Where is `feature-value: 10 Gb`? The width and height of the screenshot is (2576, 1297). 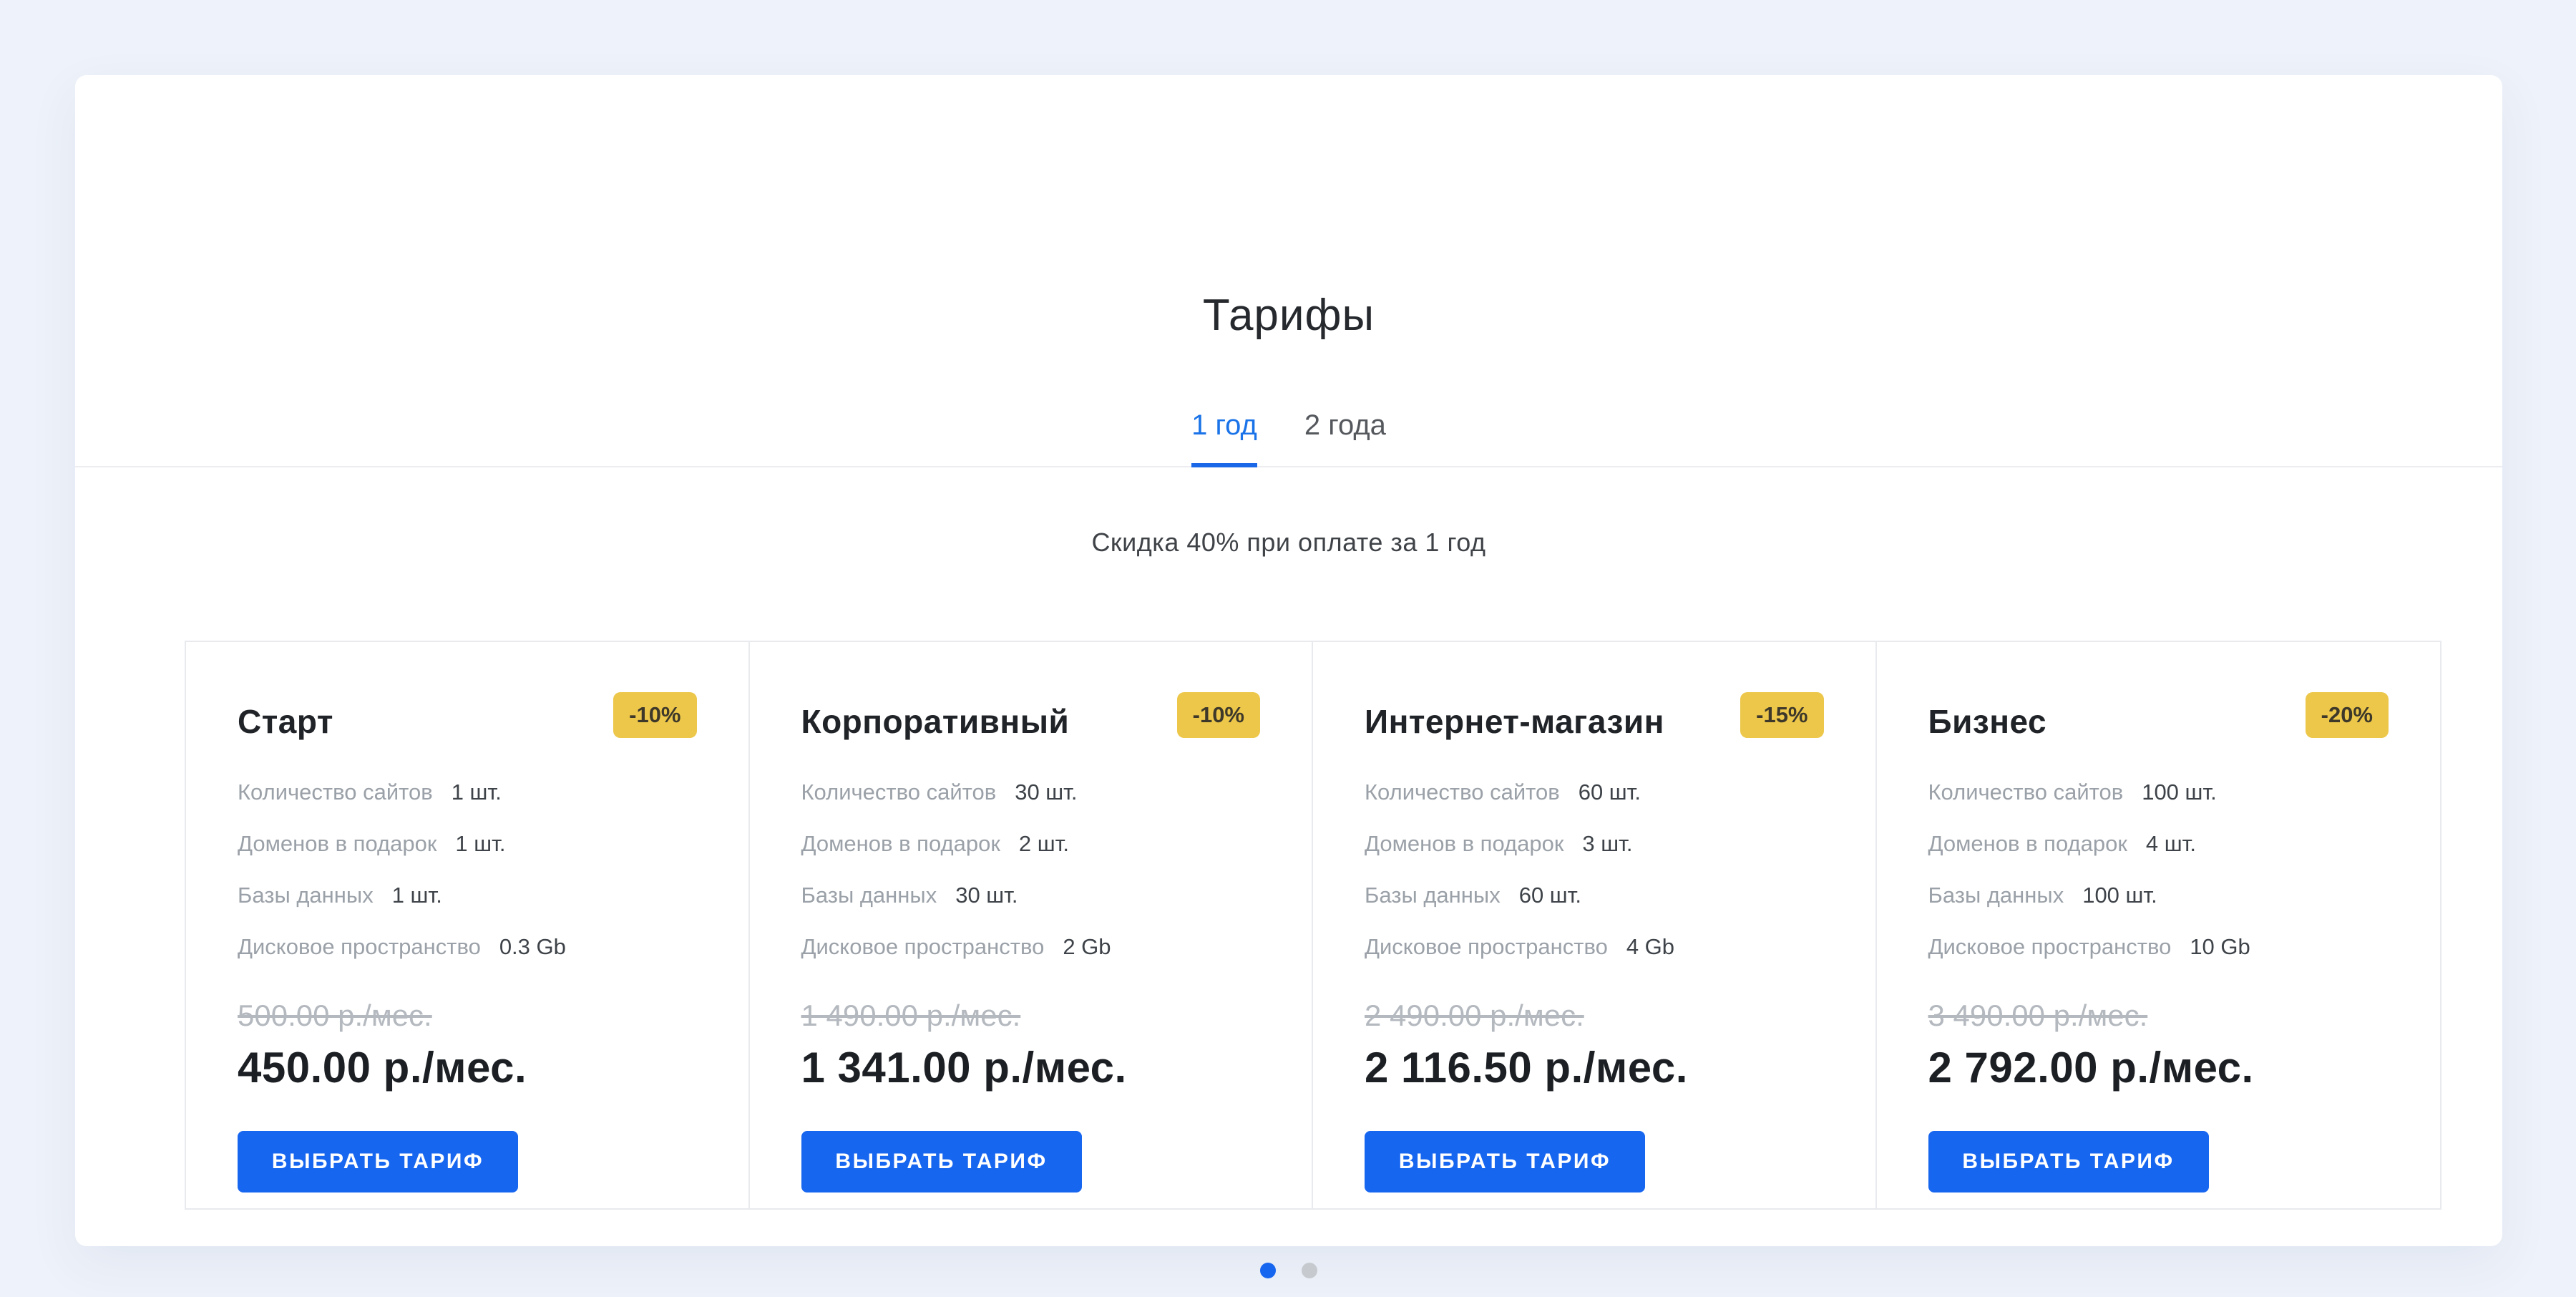 feature-value: 10 Gb is located at coordinates (2220, 947).